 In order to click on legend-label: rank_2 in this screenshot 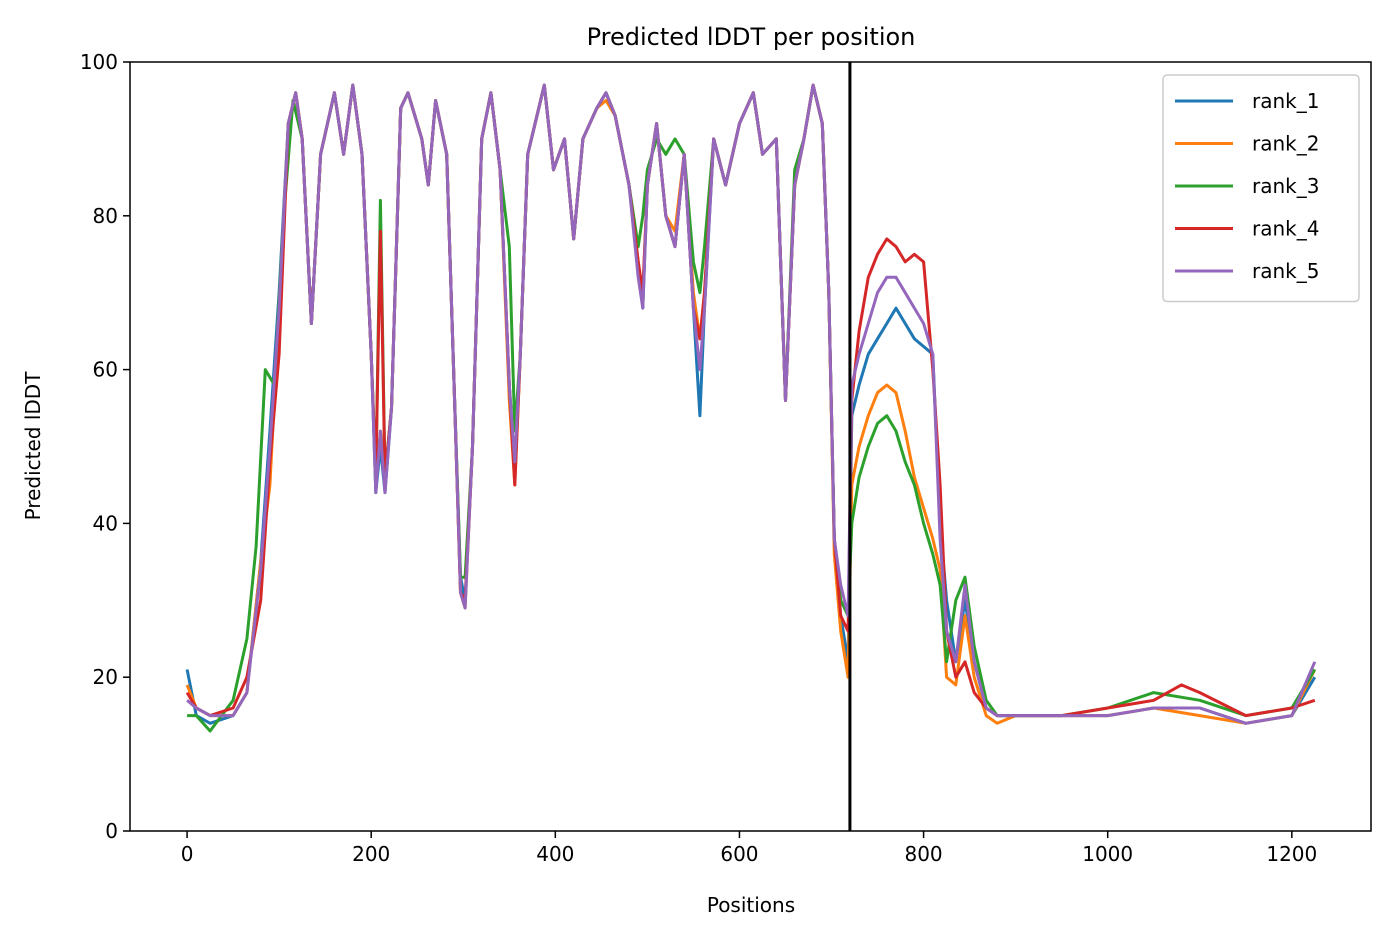, I will do `click(1285, 144)`.